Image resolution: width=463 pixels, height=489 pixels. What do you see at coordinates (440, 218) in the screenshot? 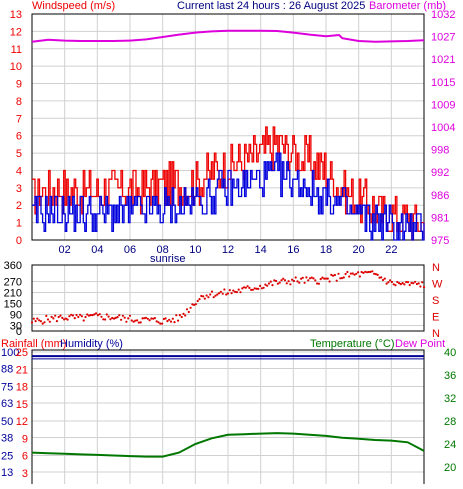
I see `barometer-tick-label: 981` at bounding box center [440, 218].